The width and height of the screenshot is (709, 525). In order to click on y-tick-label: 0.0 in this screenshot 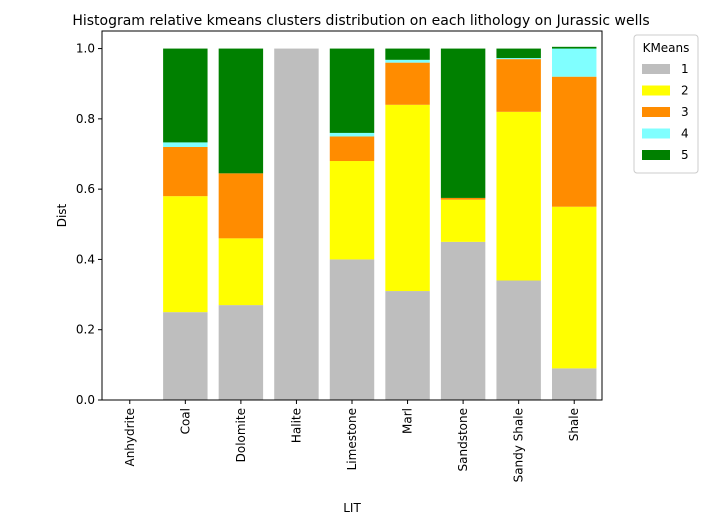, I will do `click(85, 400)`.